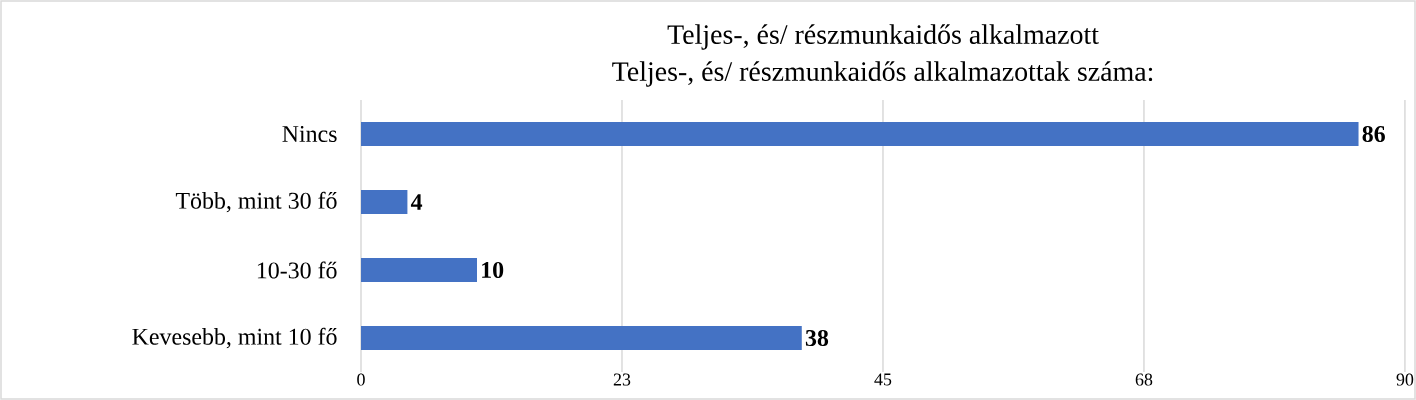 The width and height of the screenshot is (1416, 400). Describe the element at coordinates (1405, 379) in the screenshot. I see `x-tick-label: 90` at that location.